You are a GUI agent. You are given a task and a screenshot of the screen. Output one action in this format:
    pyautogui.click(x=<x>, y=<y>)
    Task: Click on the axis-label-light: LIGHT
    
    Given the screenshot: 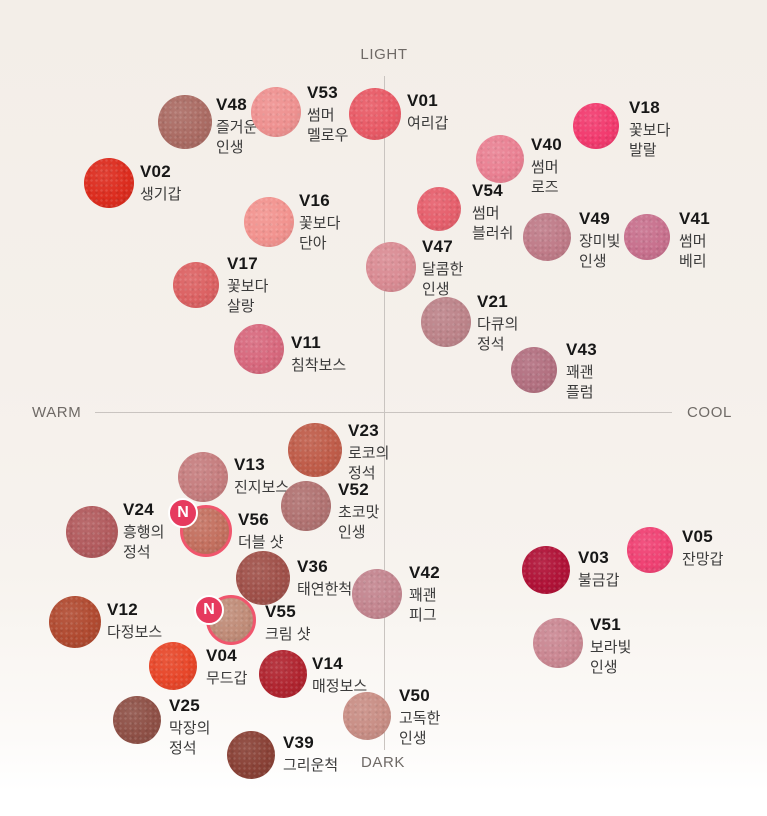 What is the action you would take?
    pyautogui.click(x=384, y=54)
    